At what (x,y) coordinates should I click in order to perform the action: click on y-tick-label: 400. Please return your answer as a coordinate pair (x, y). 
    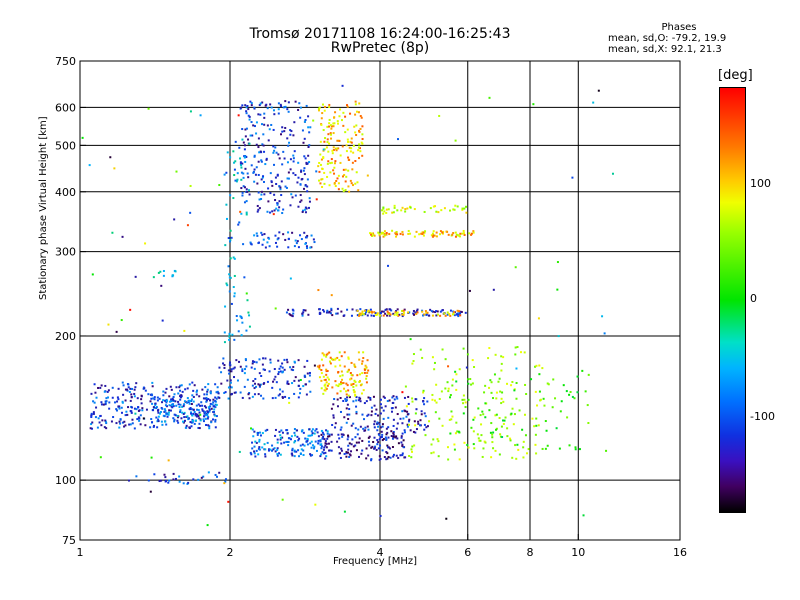
    Looking at the image, I should click on (65, 192).